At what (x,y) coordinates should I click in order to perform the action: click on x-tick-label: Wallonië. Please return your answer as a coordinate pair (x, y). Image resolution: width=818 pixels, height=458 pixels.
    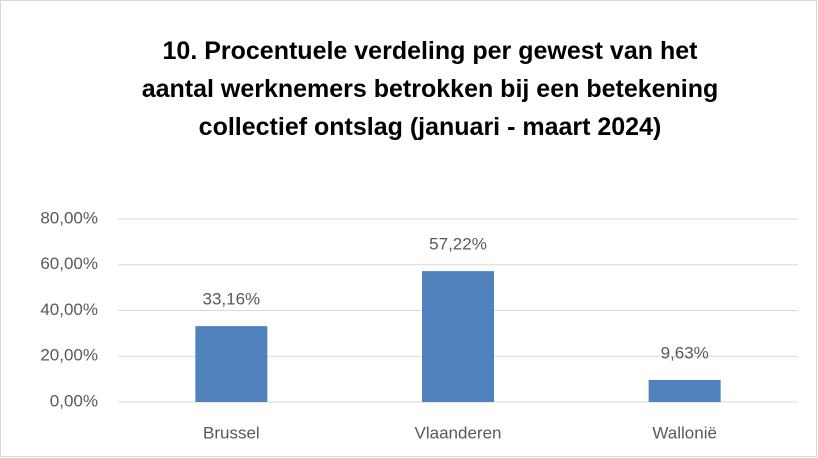
    Looking at the image, I should click on (684, 432).